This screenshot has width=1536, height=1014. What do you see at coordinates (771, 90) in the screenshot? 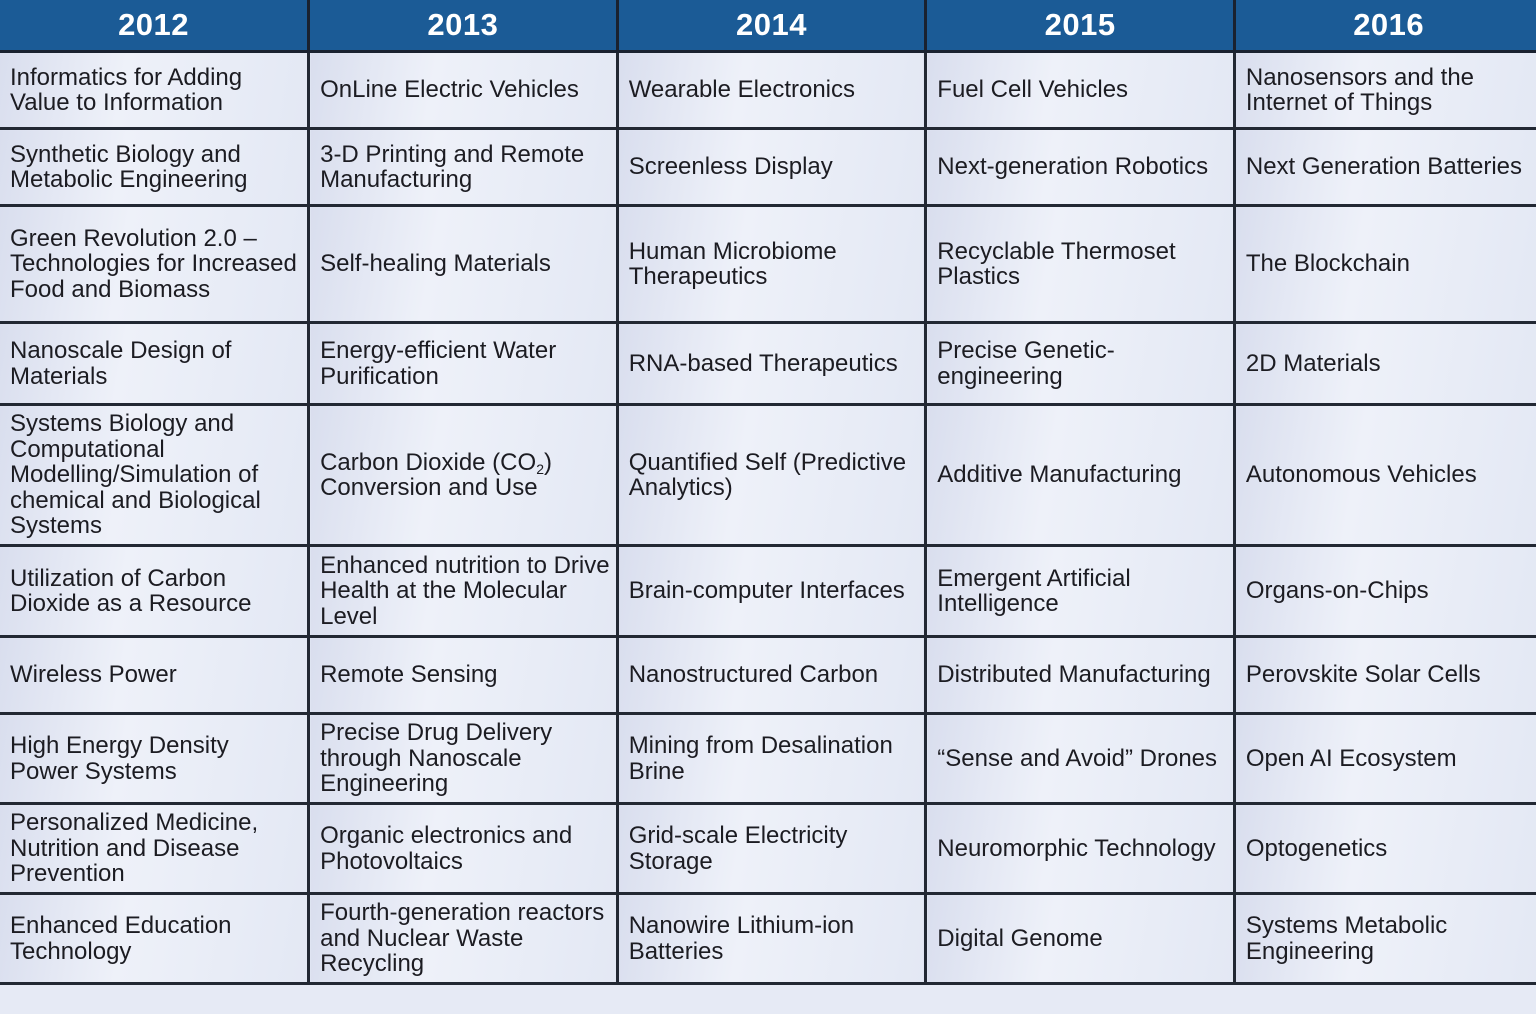
I see `table-cell: Wearable Electronics` at bounding box center [771, 90].